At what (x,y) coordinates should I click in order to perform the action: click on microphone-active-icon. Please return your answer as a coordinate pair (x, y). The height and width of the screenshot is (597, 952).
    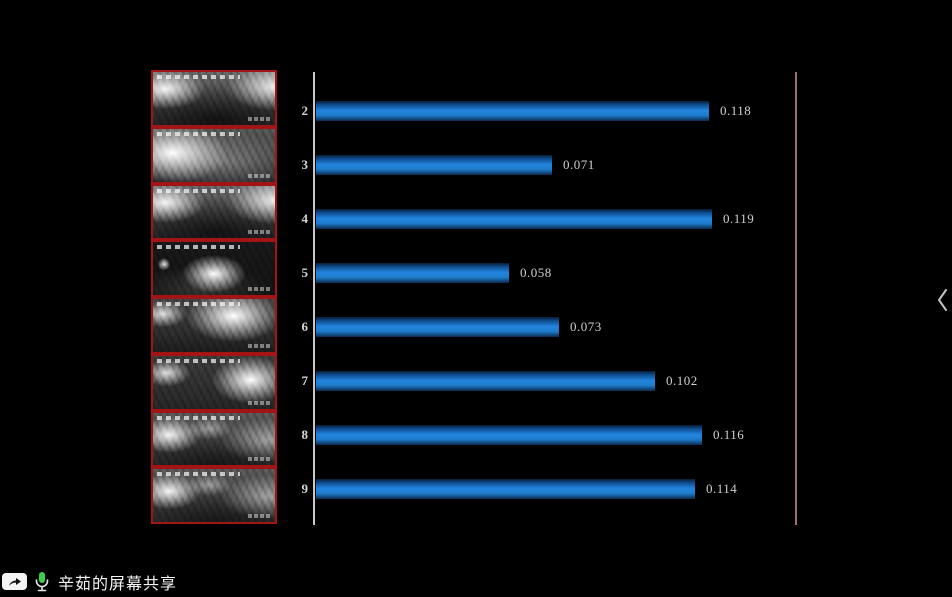
    Looking at the image, I should click on (42, 582).